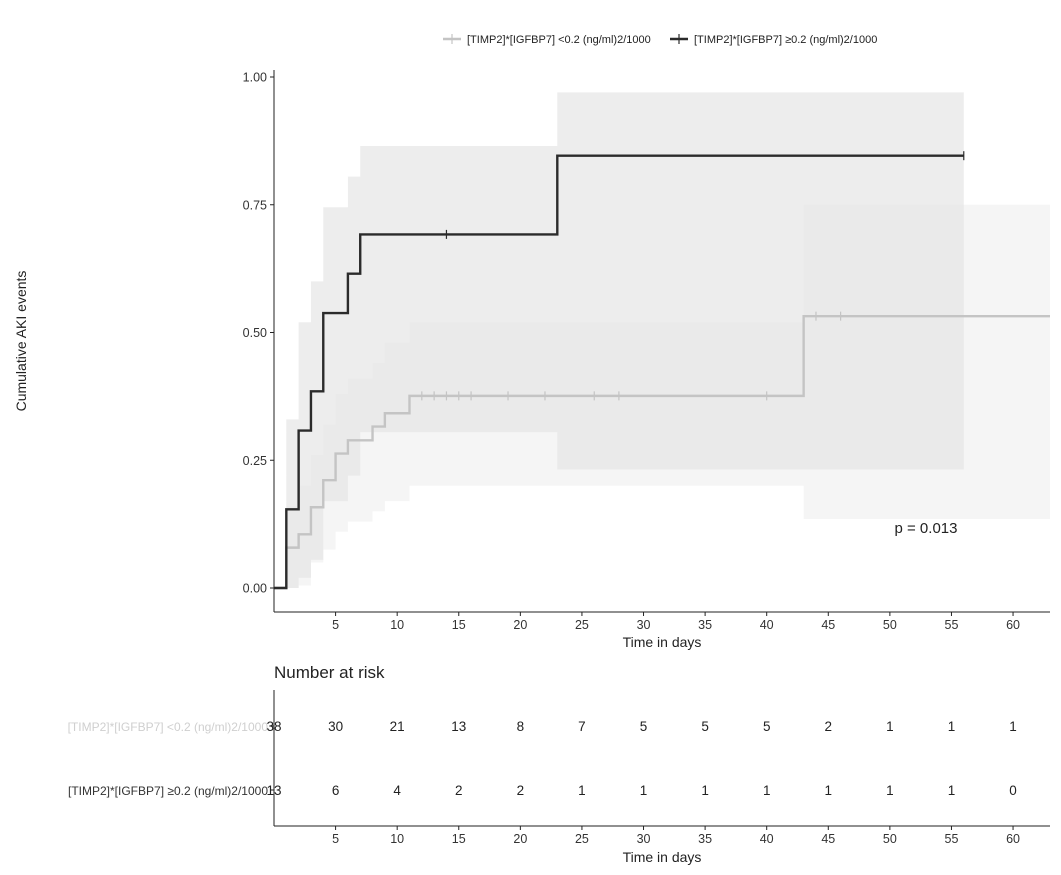  Describe the element at coordinates (705, 625) in the screenshot. I see `x-tick-label: 35` at that location.